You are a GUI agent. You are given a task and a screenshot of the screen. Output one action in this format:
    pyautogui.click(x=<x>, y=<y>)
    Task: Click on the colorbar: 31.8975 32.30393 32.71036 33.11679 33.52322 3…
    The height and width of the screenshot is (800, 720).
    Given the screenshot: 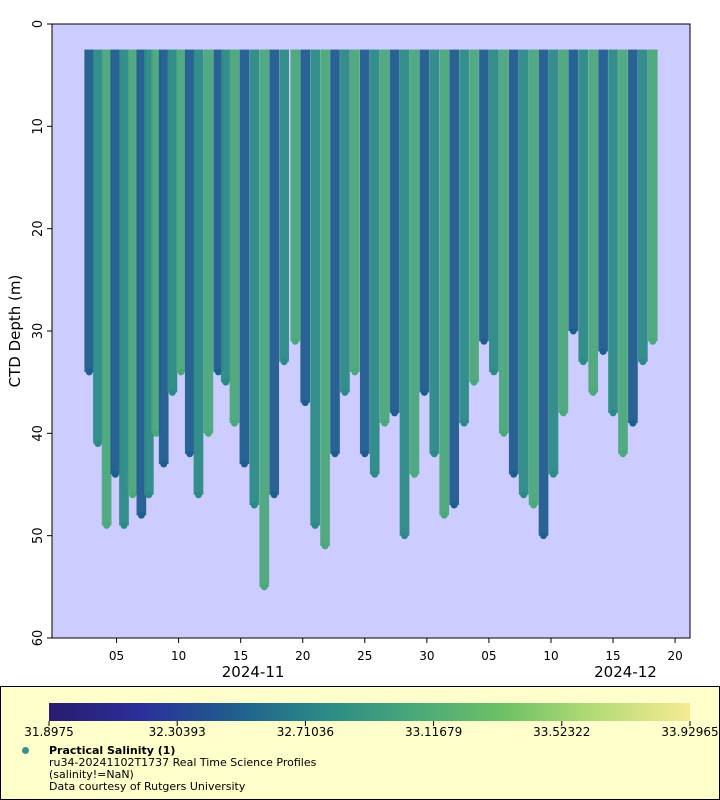 What is the action you would take?
    pyautogui.click(x=371, y=720)
    